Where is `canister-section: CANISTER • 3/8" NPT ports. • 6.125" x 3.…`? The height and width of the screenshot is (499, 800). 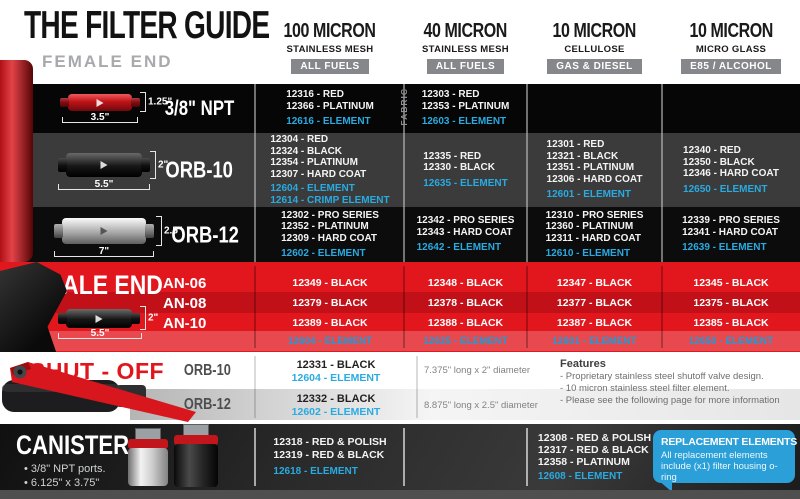
canister-section: CANISTER • 3/8" NPT ports. • 6.125" x 3.… is located at coordinates (400, 458).